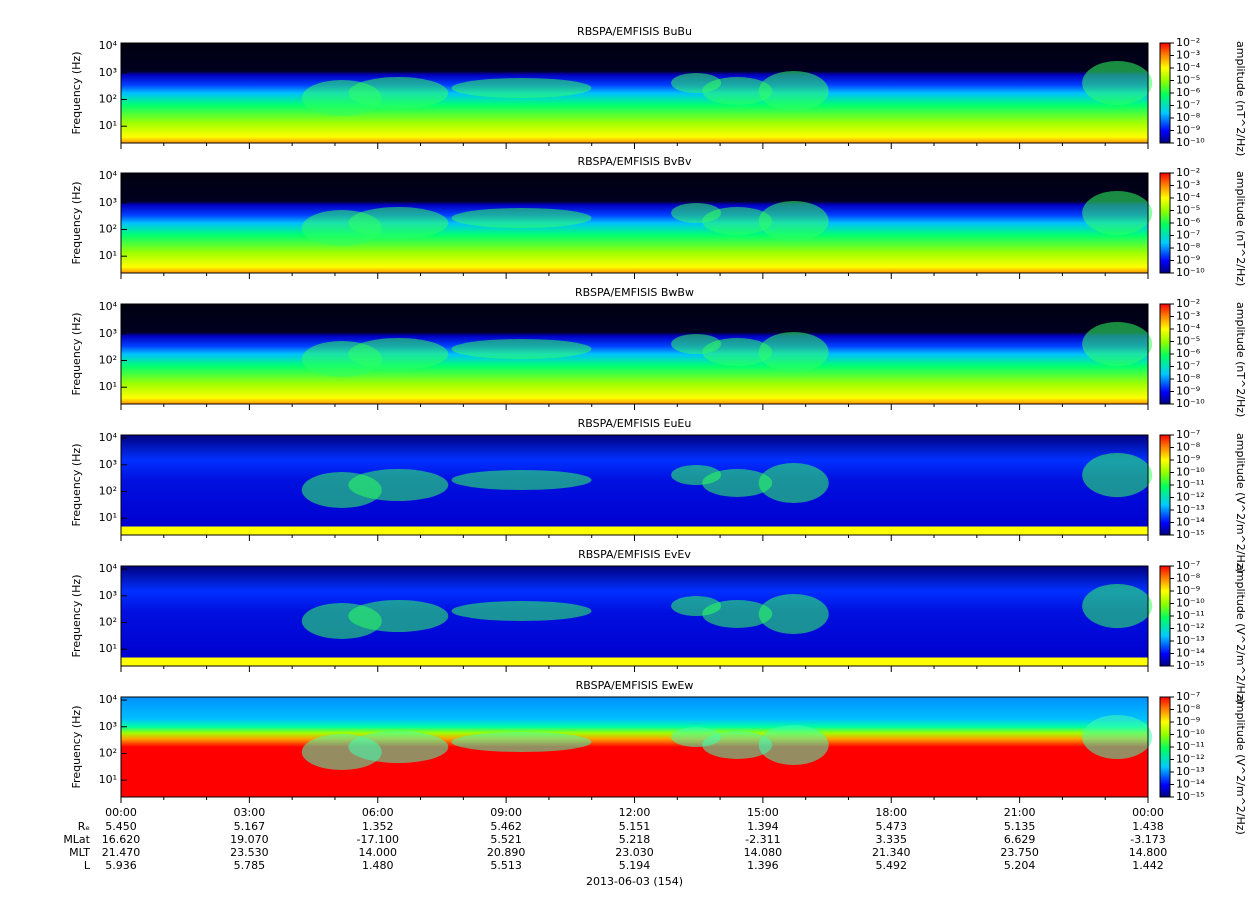 This screenshot has width=1248, height=899. What do you see at coordinates (76, 354) in the screenshot?
I see `y-axis-label: Frequency (Hz)` at bounding box center [76, 354].